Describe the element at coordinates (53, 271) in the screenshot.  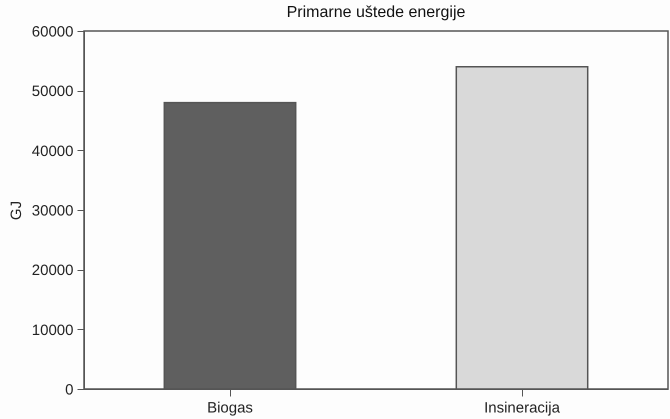
I see `y-tick-label: 20000` at that location.